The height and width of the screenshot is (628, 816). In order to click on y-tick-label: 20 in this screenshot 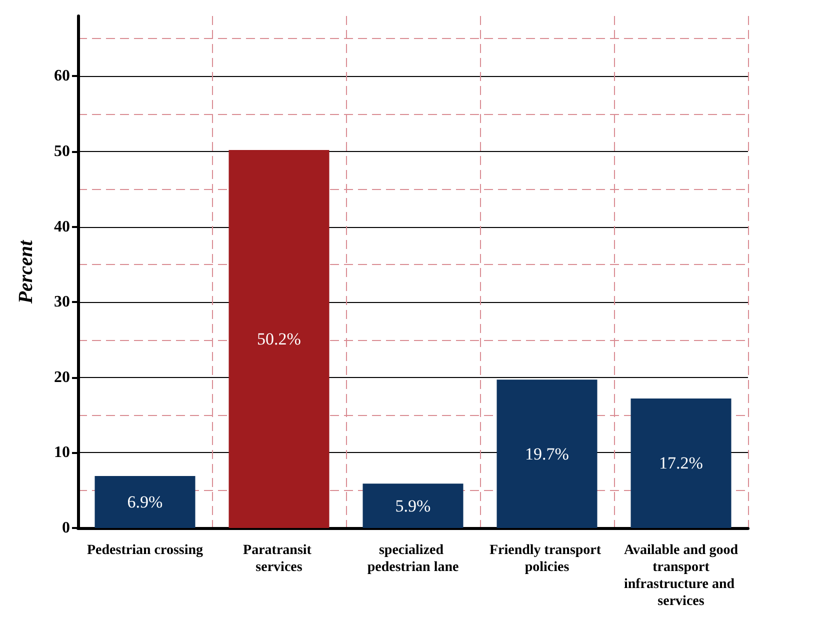, I will do `click(62, 377)`.